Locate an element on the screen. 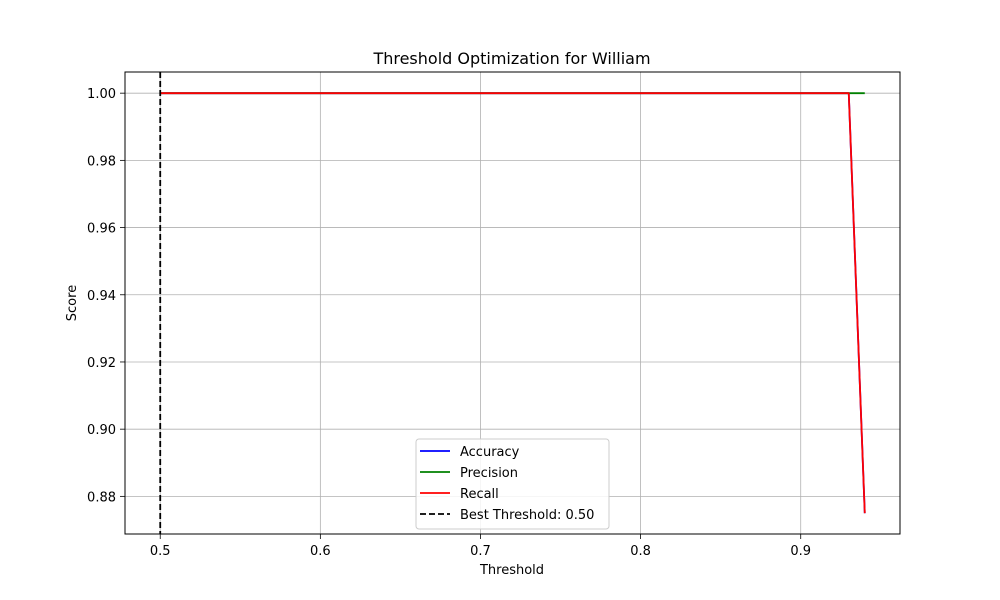 This screenshot has height=600, width=1000. legend-box is located at coordinates (512, 484).